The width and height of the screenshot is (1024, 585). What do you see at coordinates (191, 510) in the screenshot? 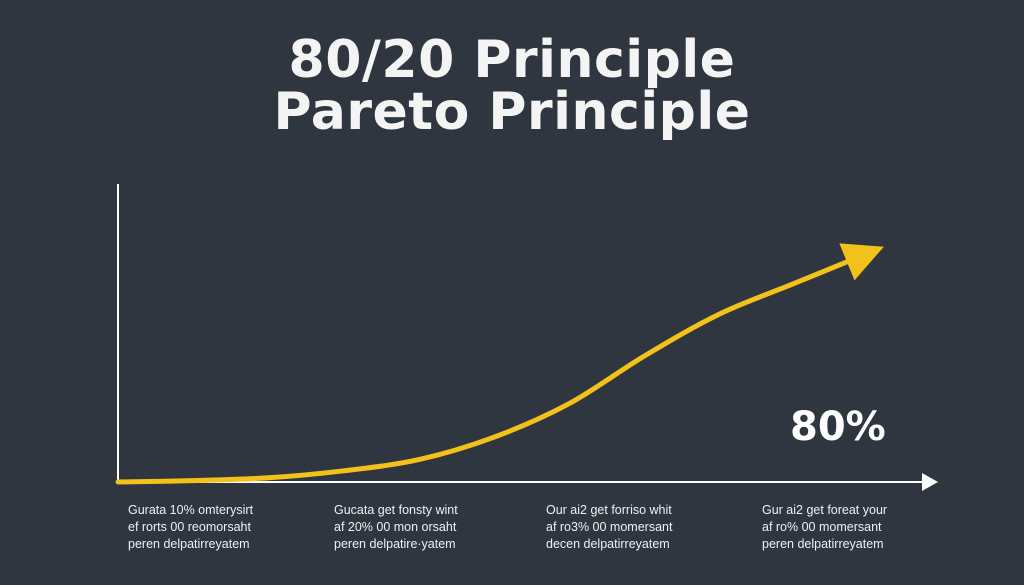
I see `caption-1-line-1: Gurata 10% omterysirt` at bounding box center [191, 510].